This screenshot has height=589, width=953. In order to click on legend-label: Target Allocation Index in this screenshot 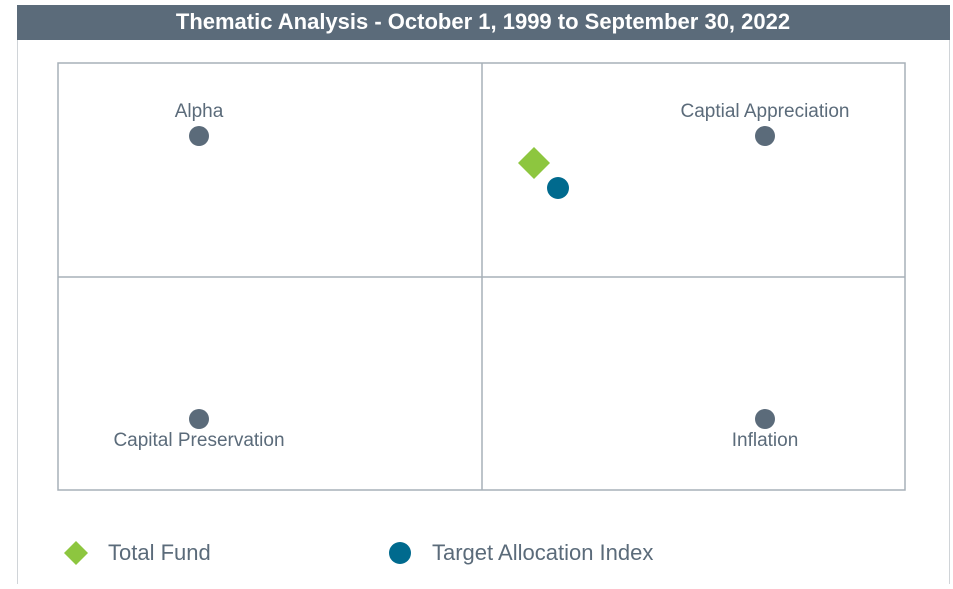, I will do `click(542, 552)`.